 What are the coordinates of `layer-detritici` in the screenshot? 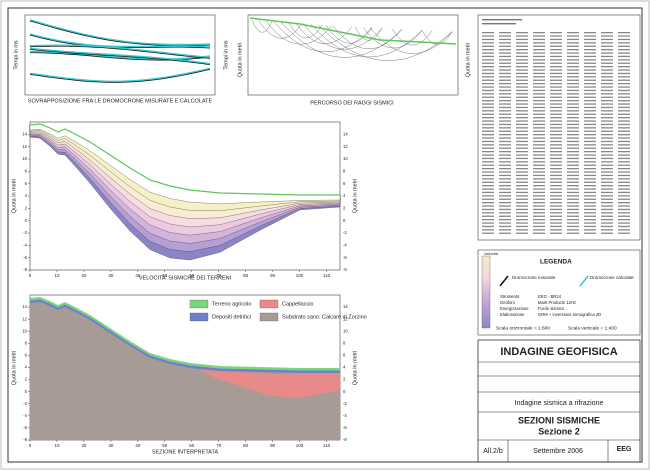 It's located at (185, 336).